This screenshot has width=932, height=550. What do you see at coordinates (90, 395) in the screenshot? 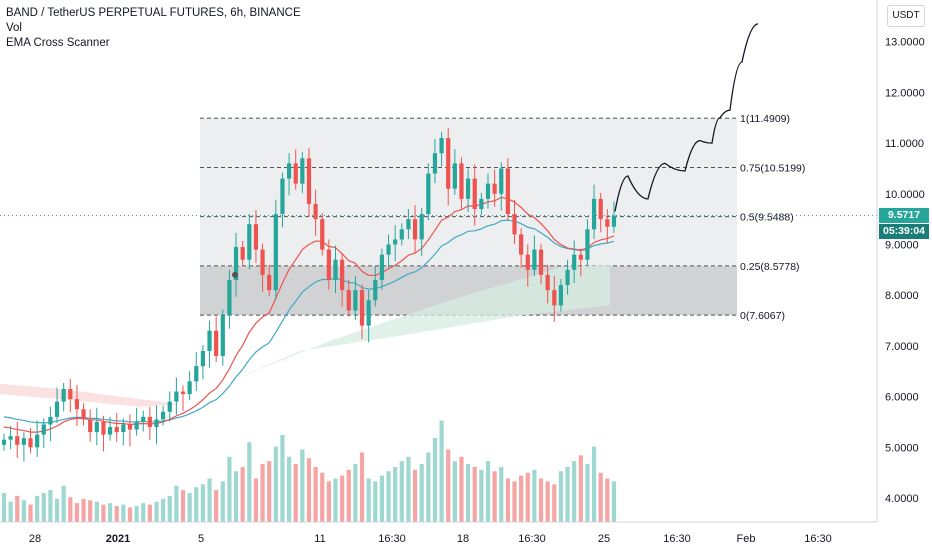
I see `ema-cloud-red` at bounding box center [90, 395].